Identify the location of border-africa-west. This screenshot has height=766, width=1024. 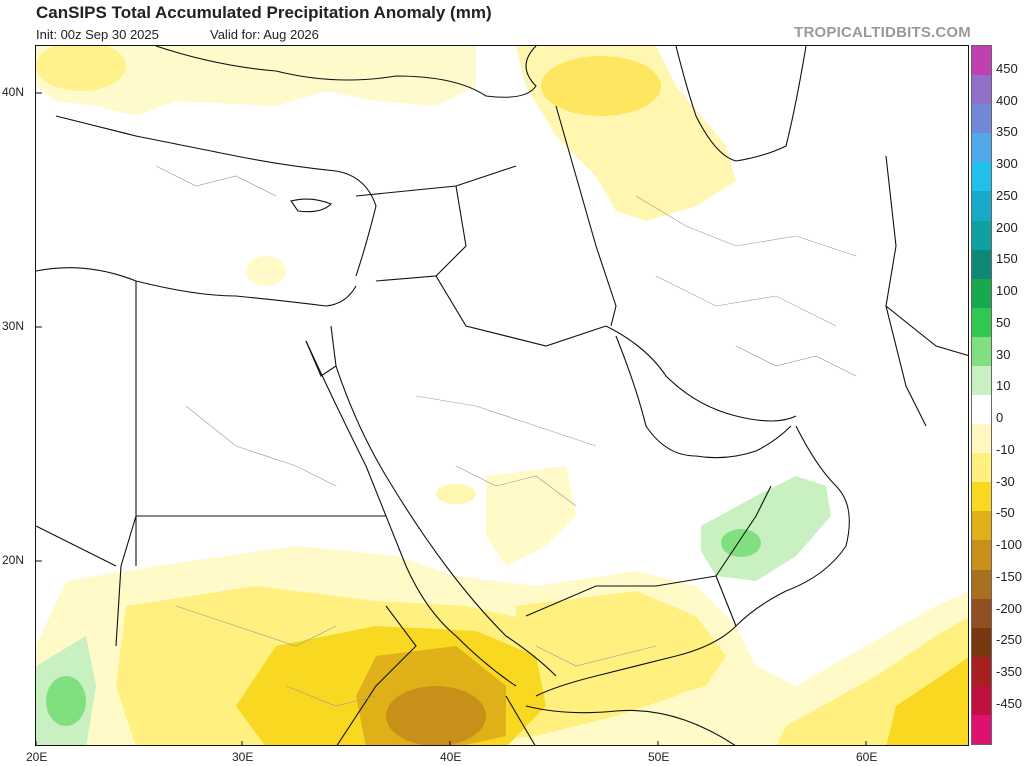
(76, 546).